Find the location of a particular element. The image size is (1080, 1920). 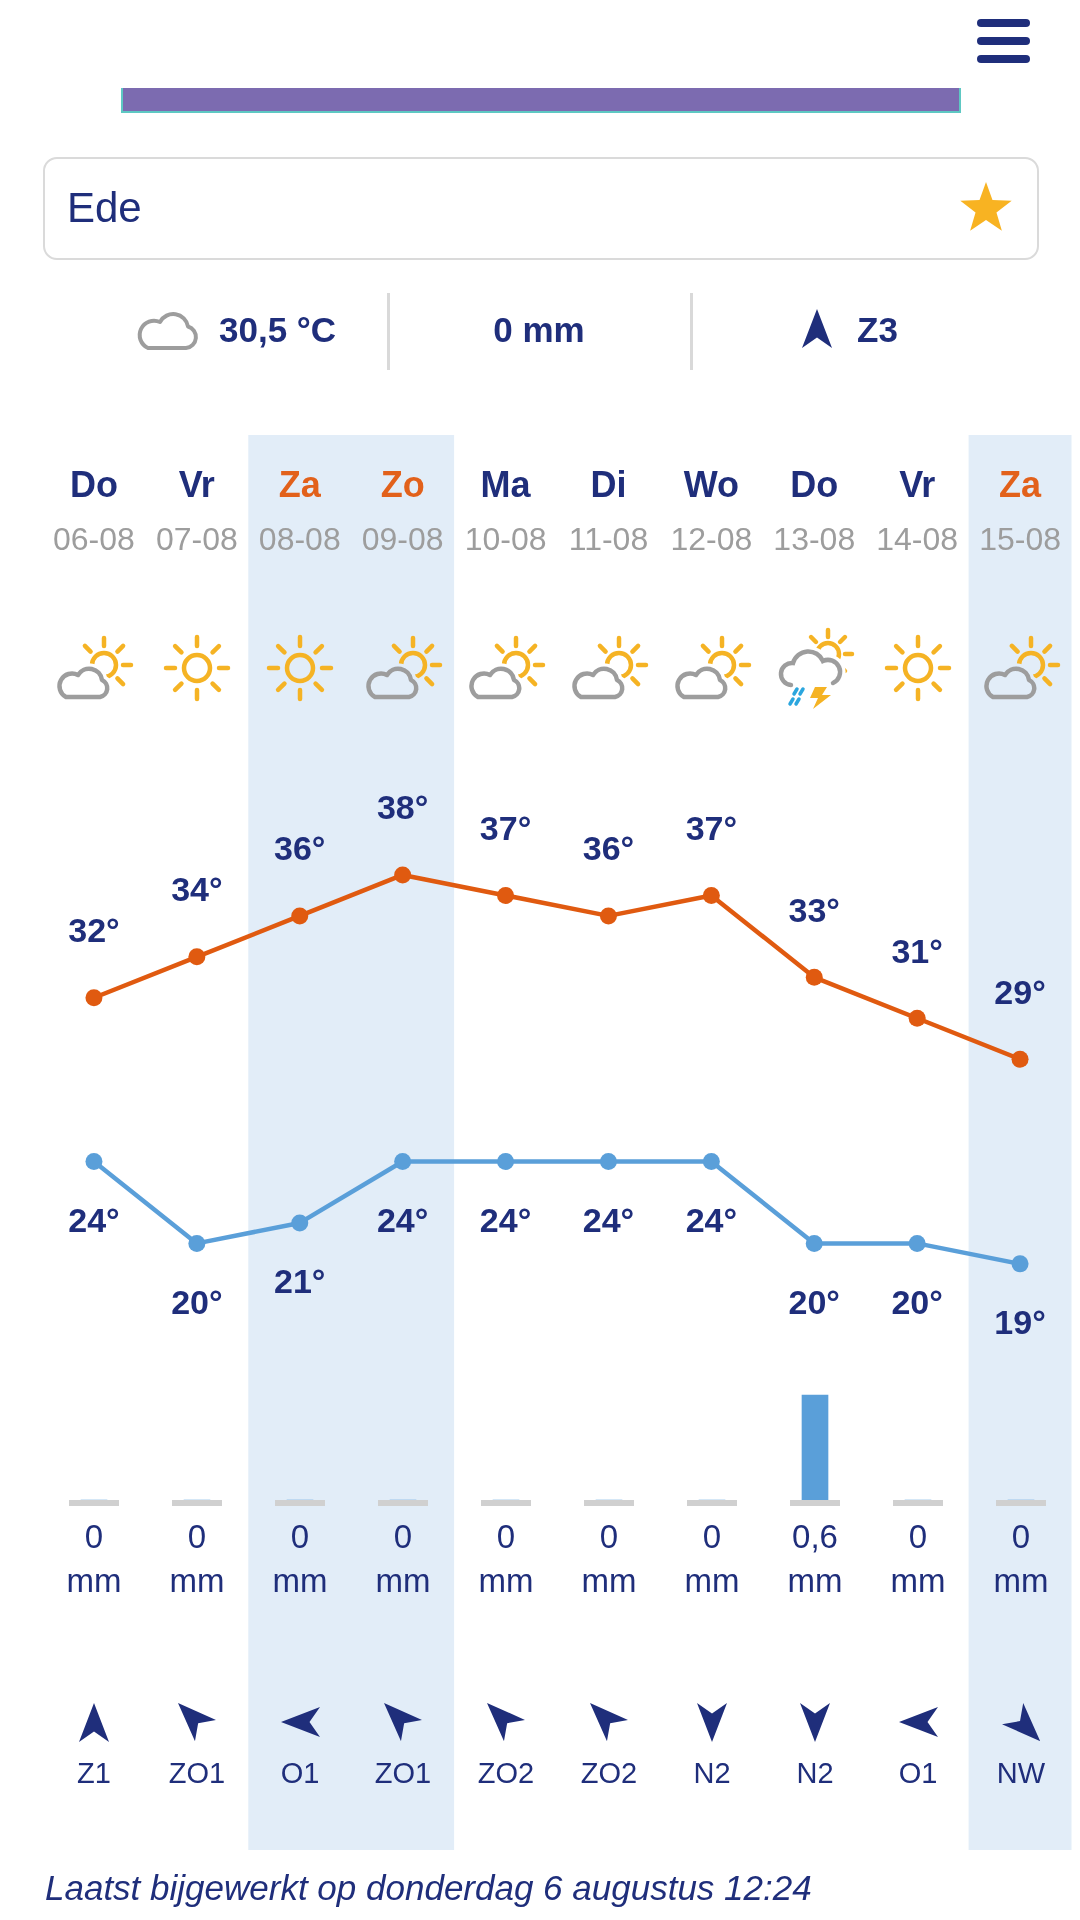

x-tick-label: Za 08-08 is located at coordinates (299, 510).